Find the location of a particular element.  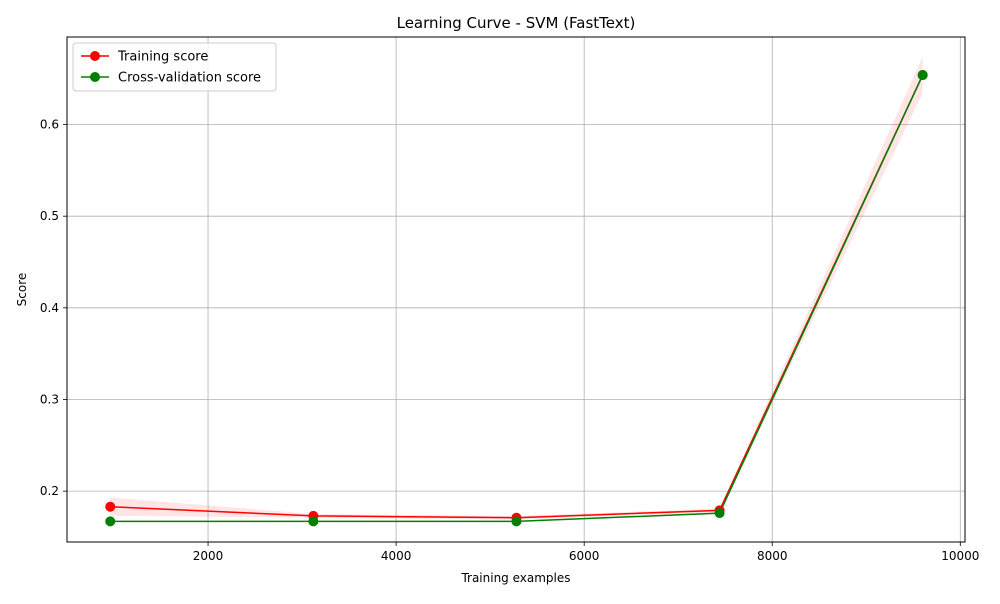

legend-items: Training score Cross-validation score is located at coordinates (171, 68).